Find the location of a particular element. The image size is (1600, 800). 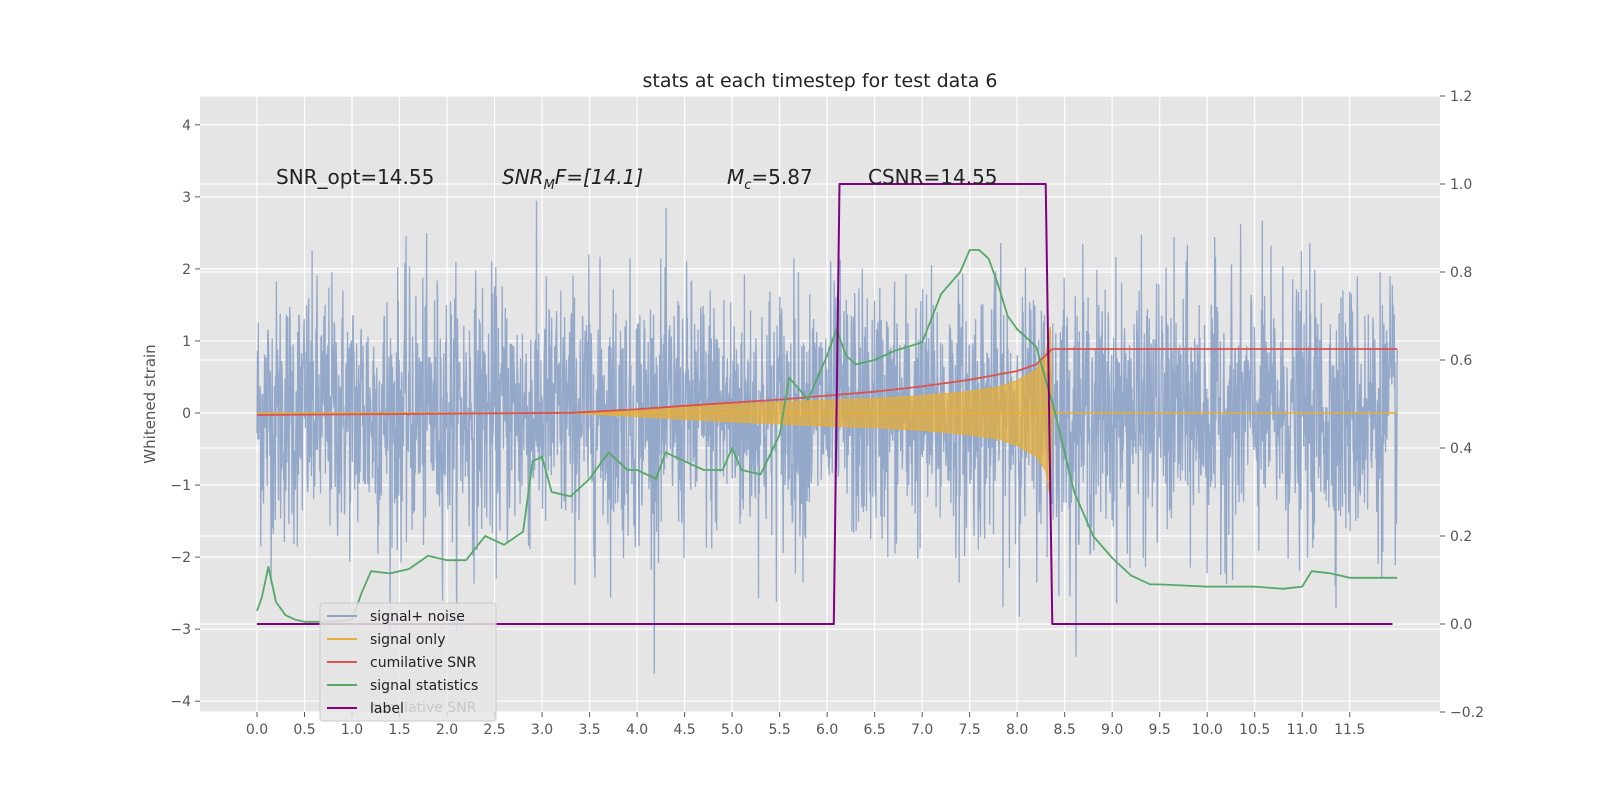

y-tick-label: 0 is located at coordinates (186, 414).